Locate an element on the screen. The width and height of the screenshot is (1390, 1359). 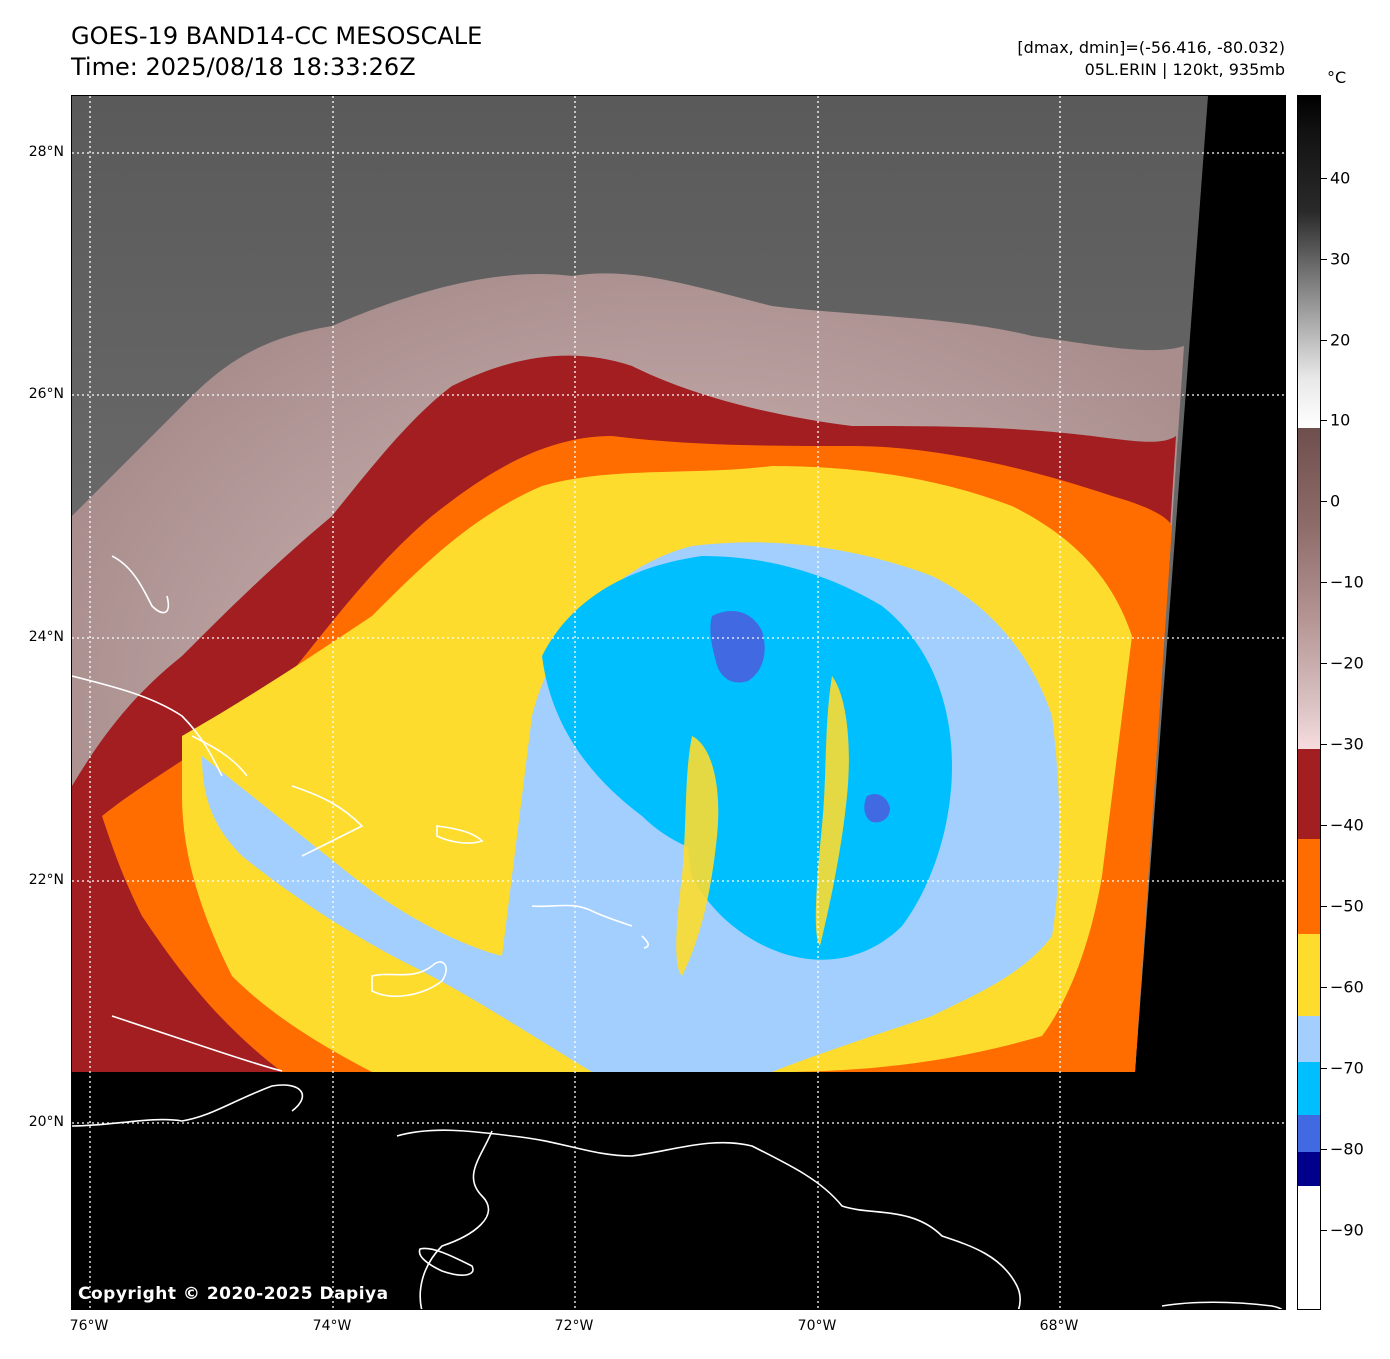
colorbar-label-minus90: −90 is located at coordinates (1347, 1230).